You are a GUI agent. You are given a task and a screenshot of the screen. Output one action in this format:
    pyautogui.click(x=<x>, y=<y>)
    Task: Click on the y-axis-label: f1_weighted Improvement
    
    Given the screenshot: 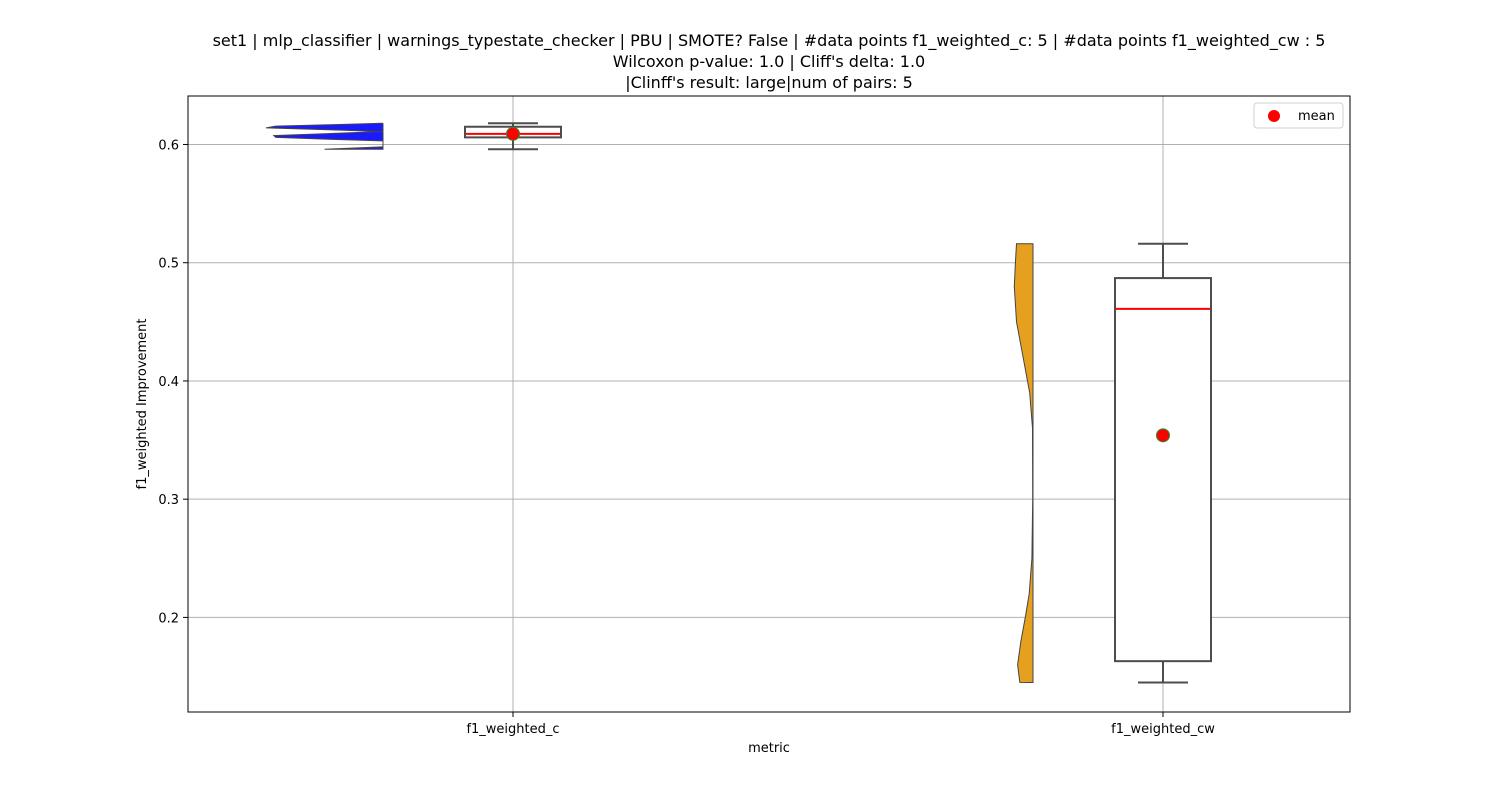 What is the action you would take?
    pyautogui.click(x=142, y=403)
    